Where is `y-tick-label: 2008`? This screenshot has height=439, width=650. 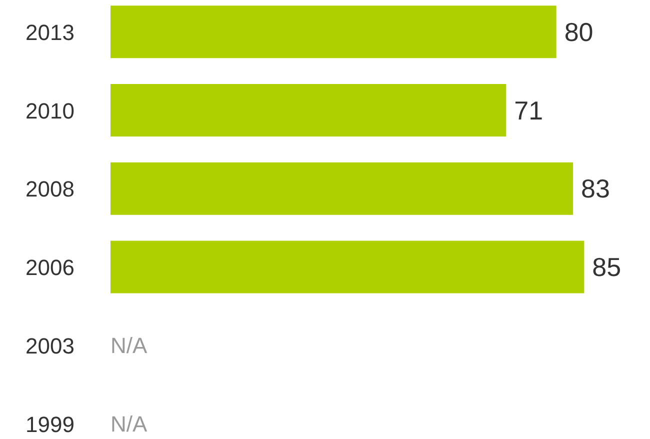 y-tick-label: 2008 is located at coordinates (50, 189).